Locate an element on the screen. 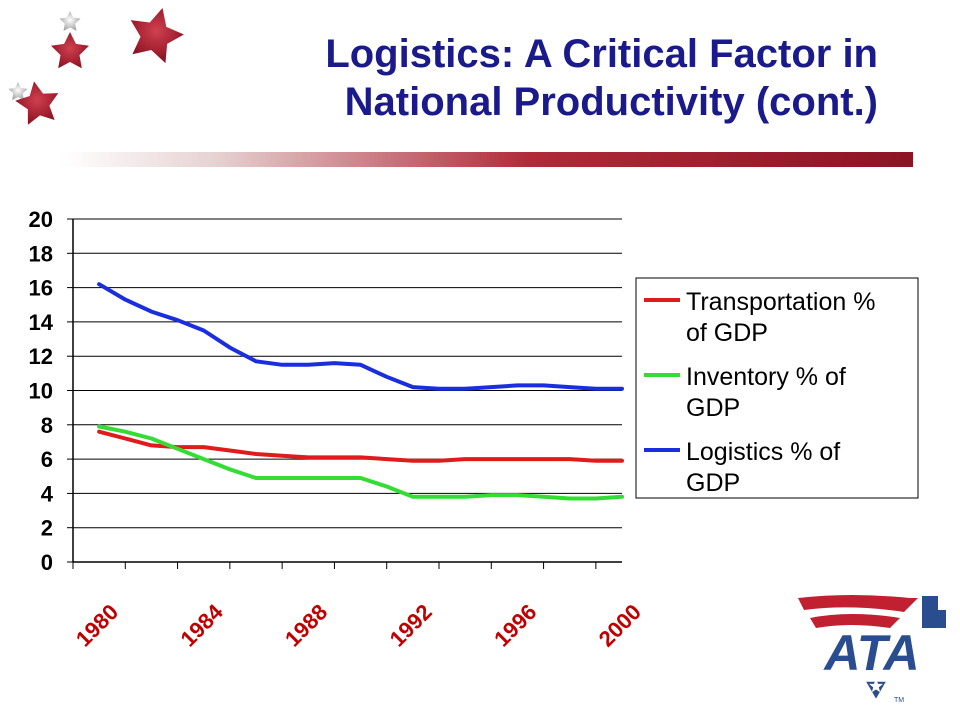 The height and width of the screenshot is (720, 960). y-tick-label: 4 is located at coordinates (47, 493).